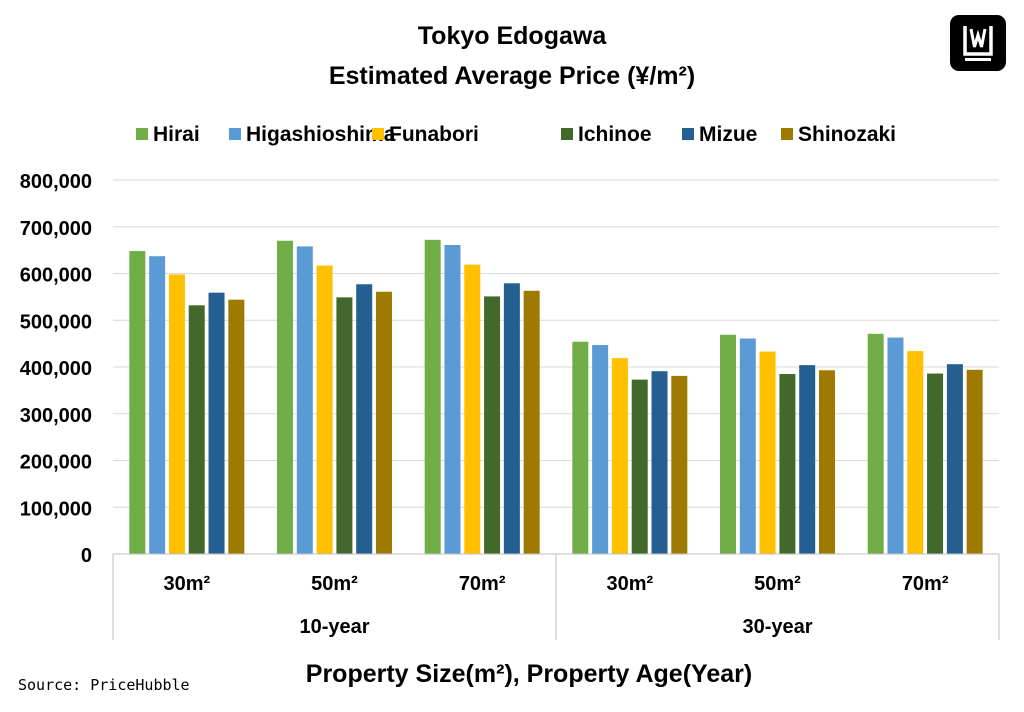  Describe the element at coordinates (86, 556) in the screenshot. I see `y-tick-label: 0` at that location.